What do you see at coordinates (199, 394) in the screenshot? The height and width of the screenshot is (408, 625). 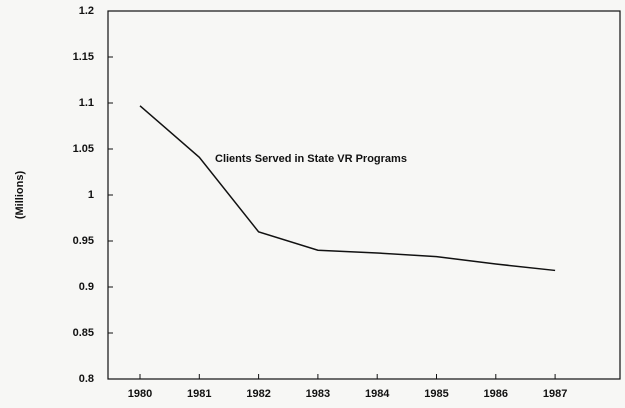 I see `x-tick-label: 1981` at bounding box center [199, 394].